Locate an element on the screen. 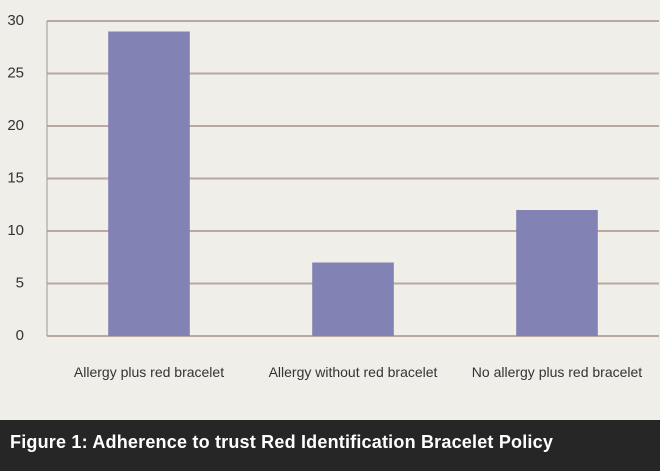 This screenshot has height=471, width=660. x-tick-label: Allergy without red bracelet is located at coordinates (353, 372).